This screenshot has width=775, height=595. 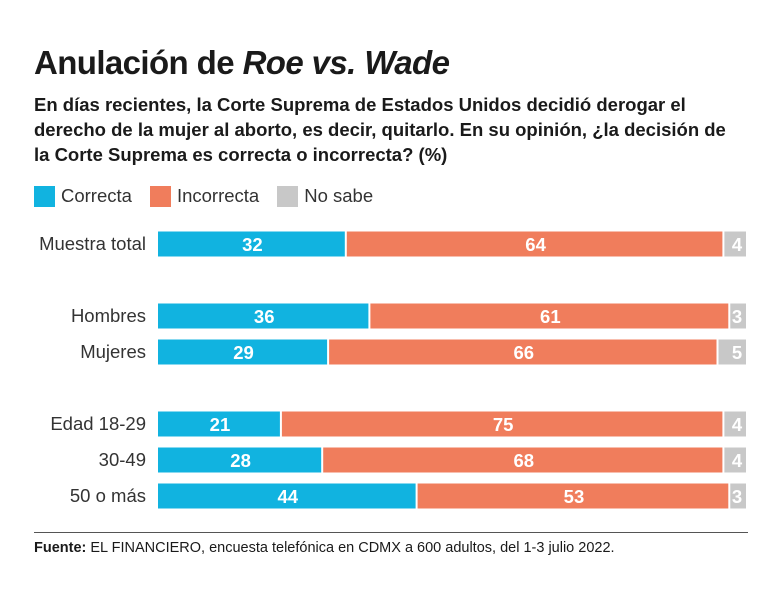 What do you see at coordinates (737, 460) in the screenshot?
I see `value-label-no-sabe-30-49: 4` at bounding box center [737, 460].